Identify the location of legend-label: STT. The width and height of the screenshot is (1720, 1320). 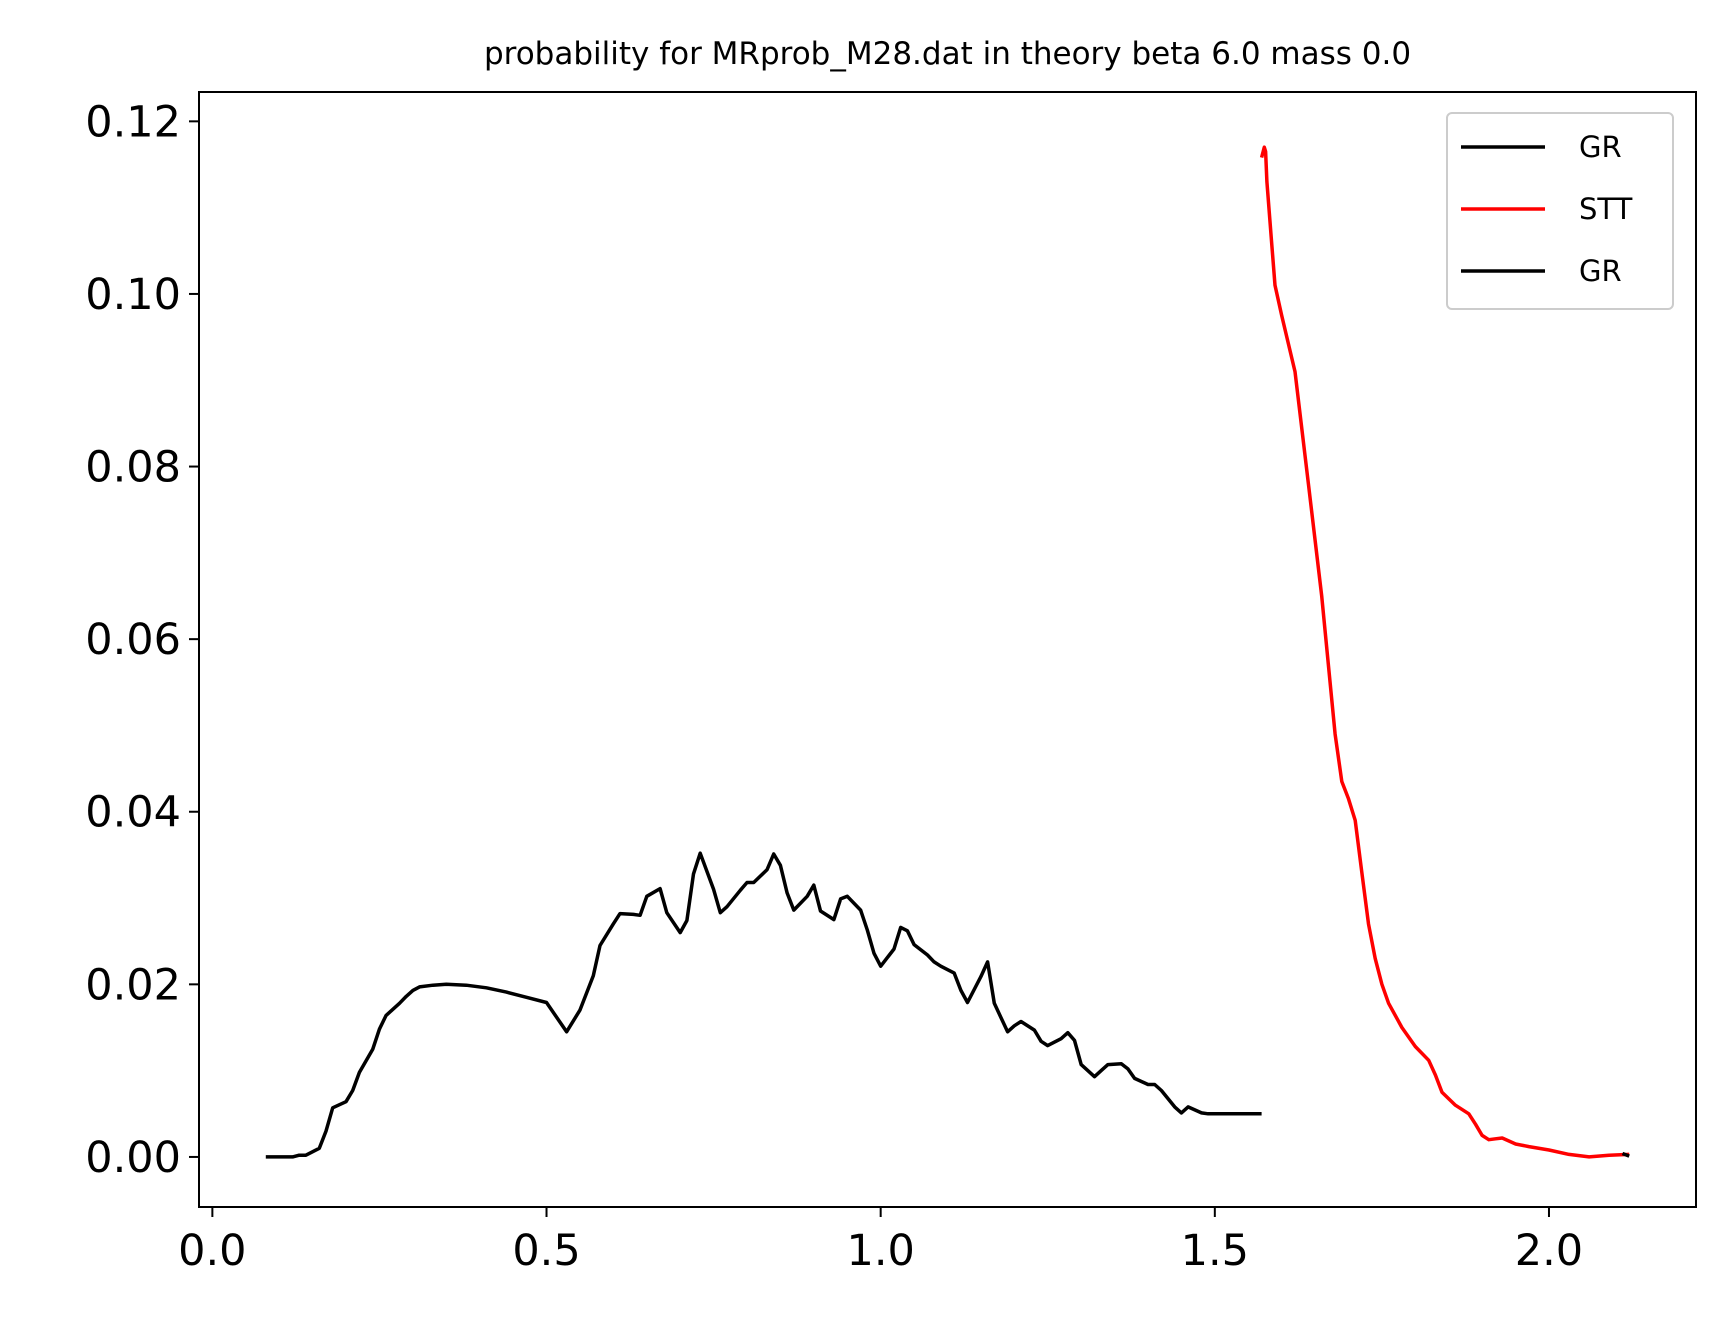
(1606, 209).